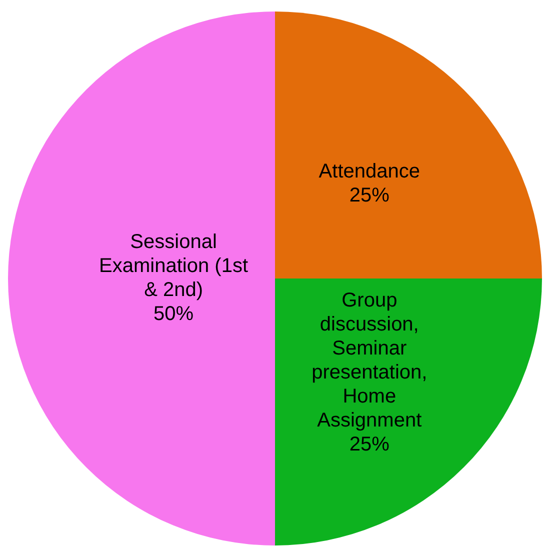  Describe the element at coordinates (369, 171) in the screenshot. I see `slice-label: Attendance` at that location.